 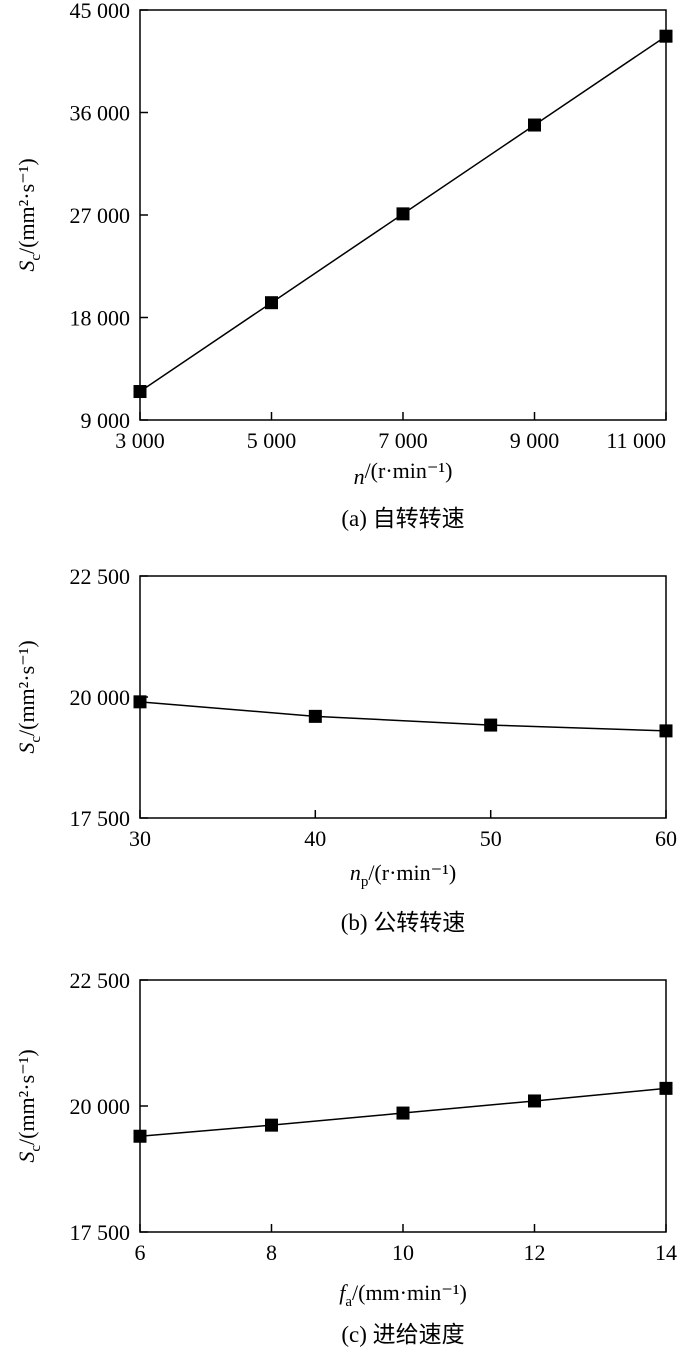 What do you see at coordinates (29, 696) in the screenshot?
I see `y-axis-label-b: Sc/(mm²·s⁻¹)` at bounding box center [29, 696].